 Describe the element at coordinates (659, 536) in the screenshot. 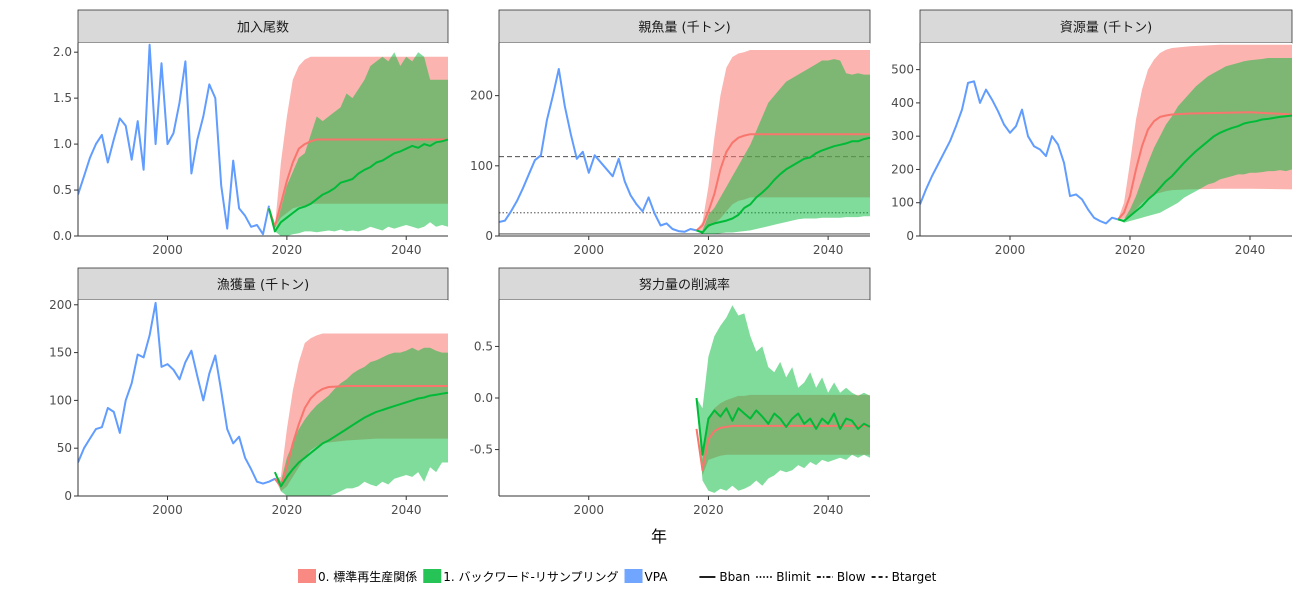

I see `x-axis-title: 年` at that location.